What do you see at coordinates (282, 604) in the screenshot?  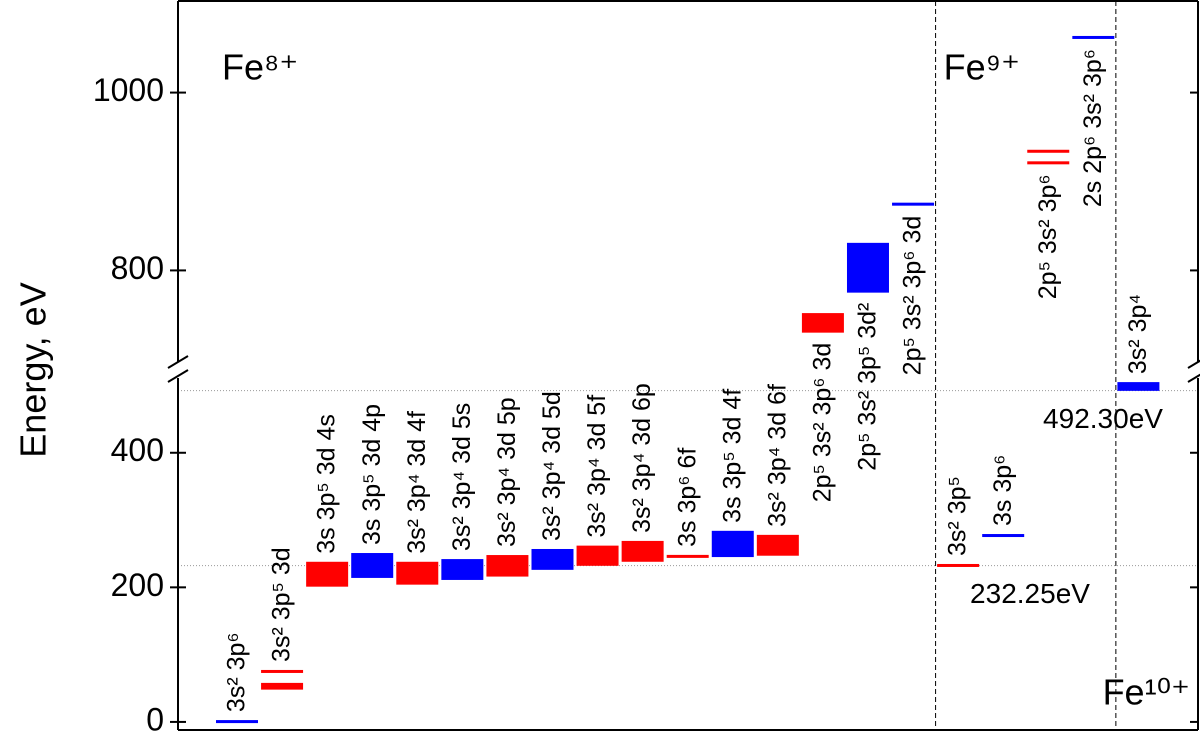 I see `config-label: 3s² 3p⁵ 3d` at bounding box center [282, 604].